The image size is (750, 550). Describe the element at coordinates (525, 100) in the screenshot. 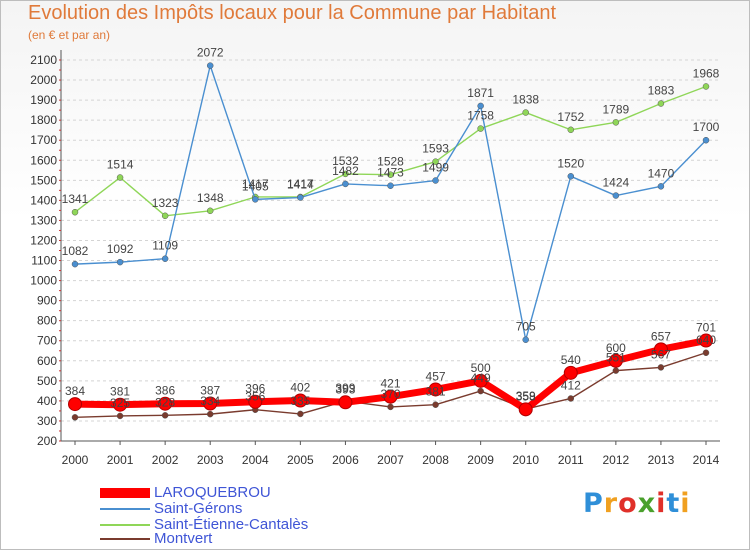

I see `data-label: 1838` at that location.